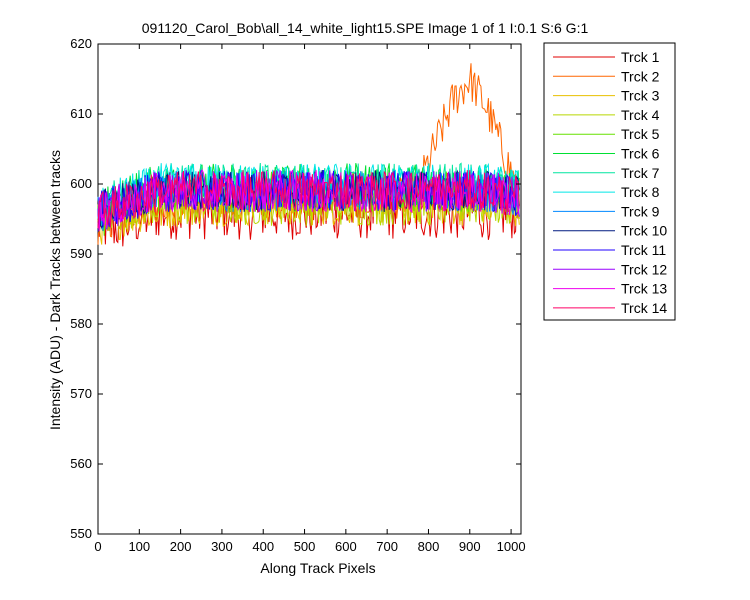  What do you see at coordinates (644, 269) in the screenshot?
I see `legend-label: Trck 12` at bounding box center [644, 269].